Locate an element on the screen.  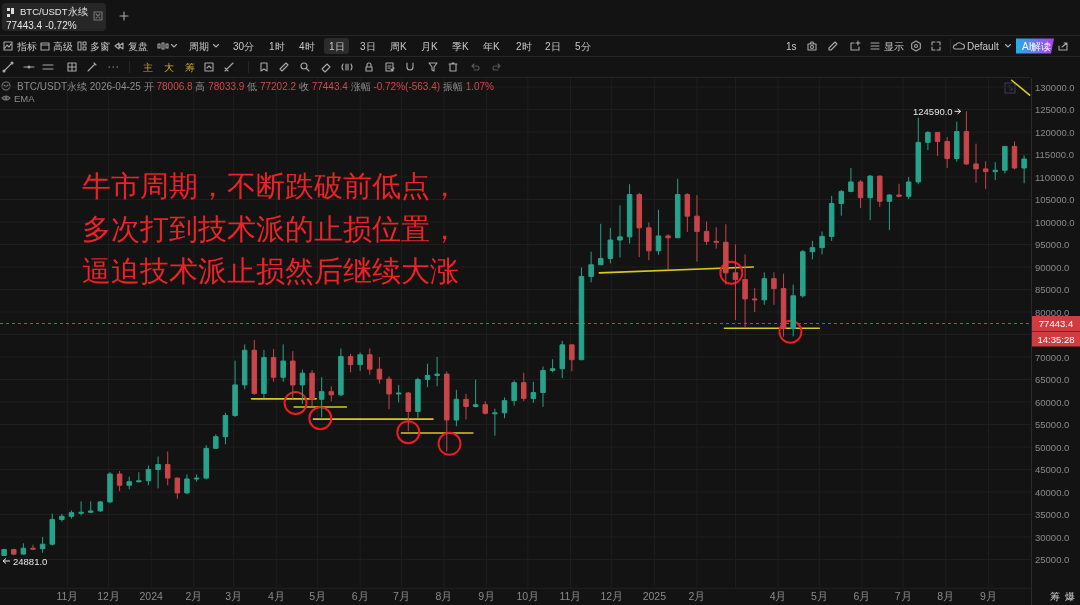
y-tick-label: 55000.0 is located at coordinates (1052, 424).